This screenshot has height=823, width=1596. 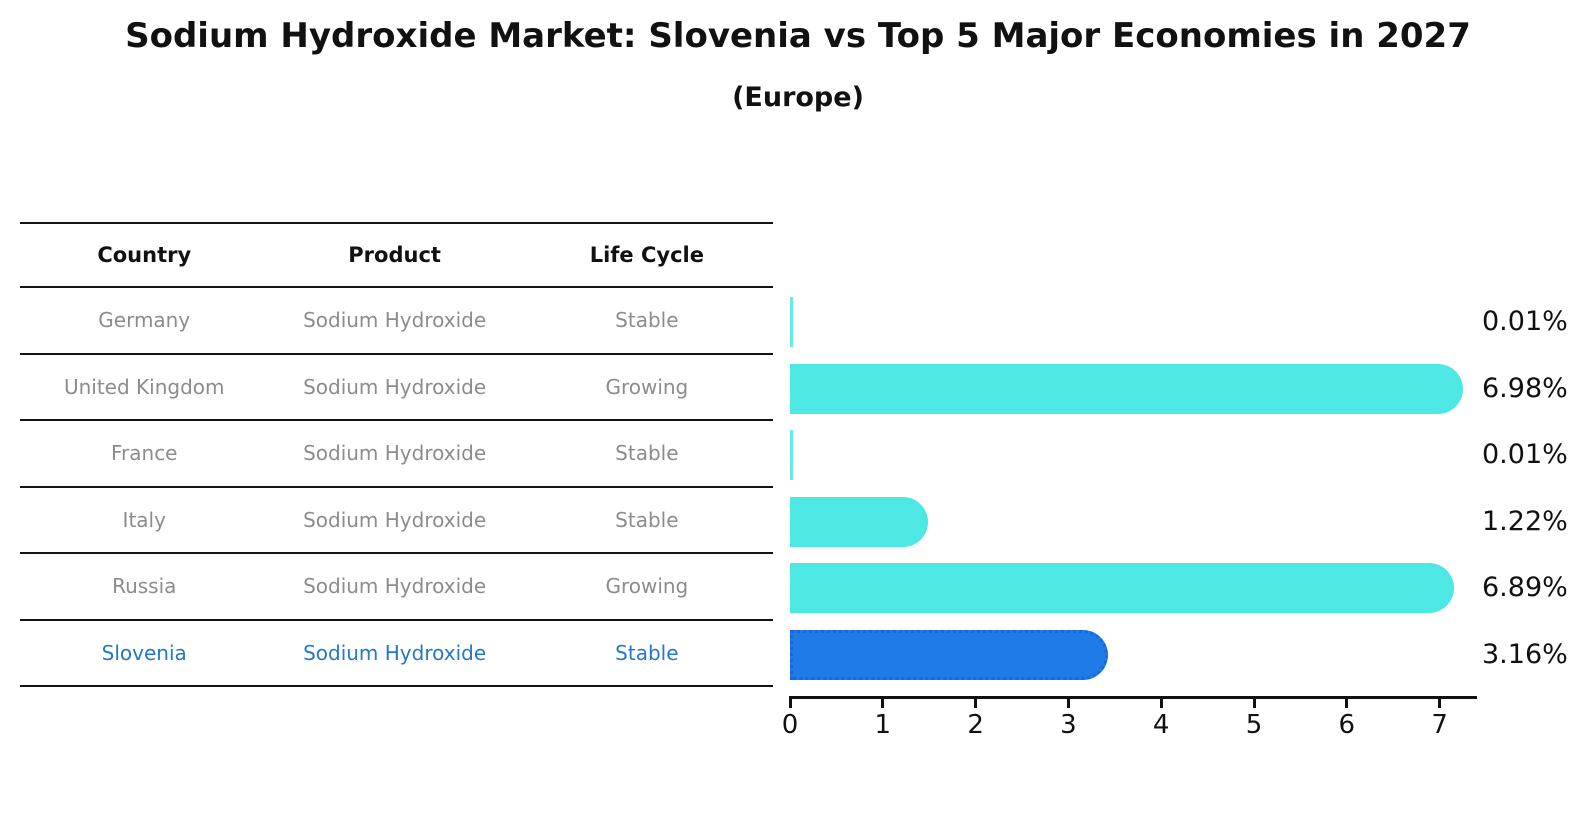 What do you see at coordinates (1068, 725) in the screenshot?
I see `x-tick-label-3: 3` at bounding box center [1068, 725].